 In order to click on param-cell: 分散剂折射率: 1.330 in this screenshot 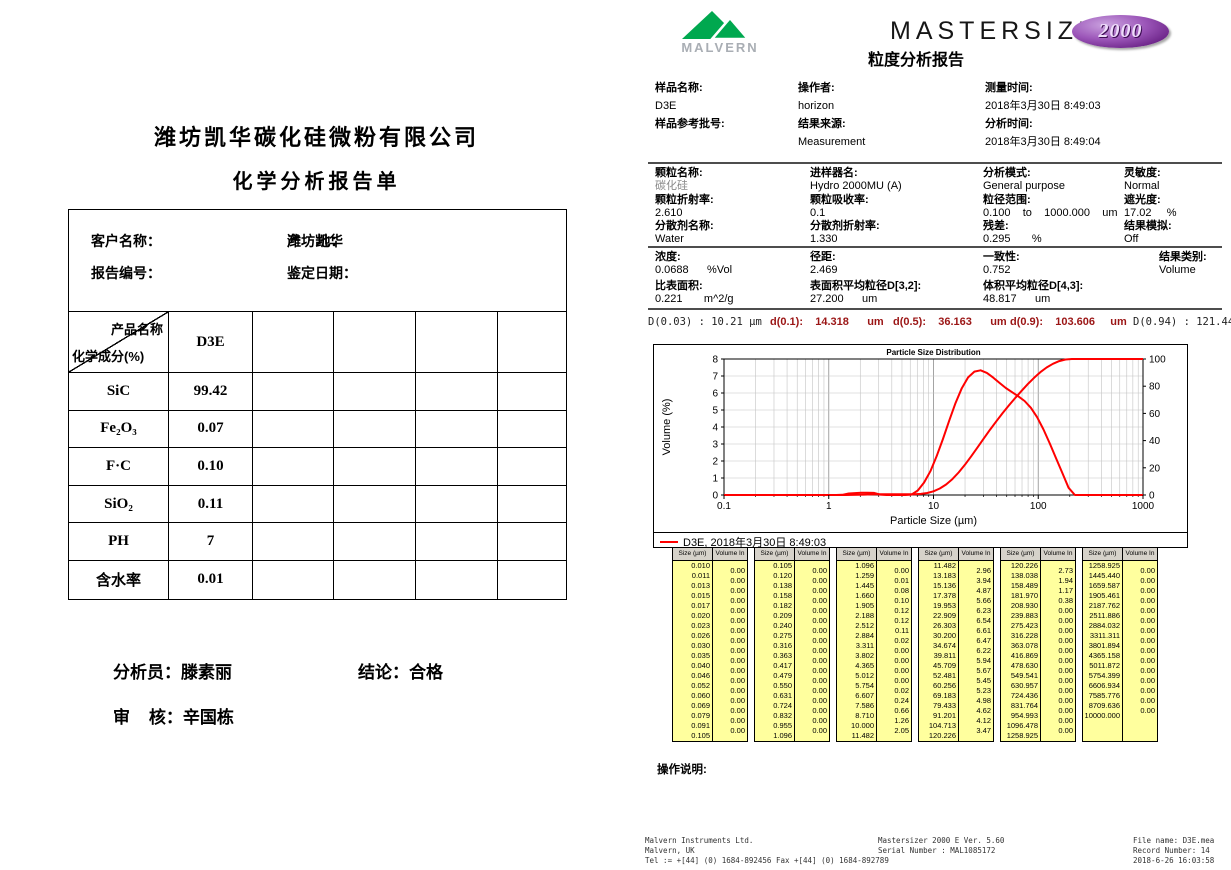, I will do `click(896, 233)`.